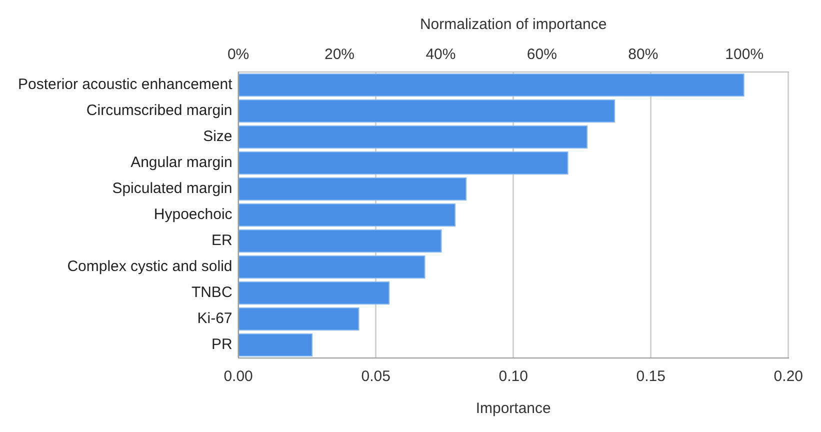 This screenshot has height=432, width=821. What do you see at coordinates (513, 409) in the screenshot?
I see `x-axis-title: Importance` at bounding box center [513, 409].